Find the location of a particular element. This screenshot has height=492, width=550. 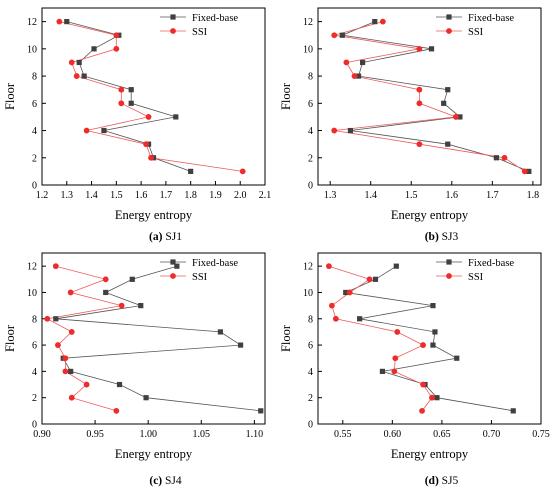

y-tick-label: 6 is located at coordinates (34, 104).